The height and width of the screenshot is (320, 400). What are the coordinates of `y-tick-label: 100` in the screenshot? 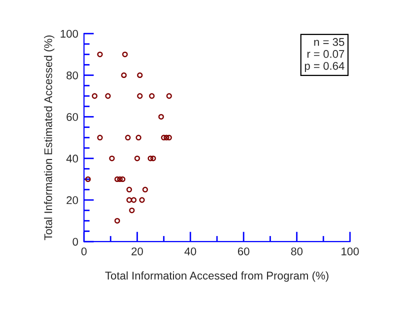 It's located at (69, 34).